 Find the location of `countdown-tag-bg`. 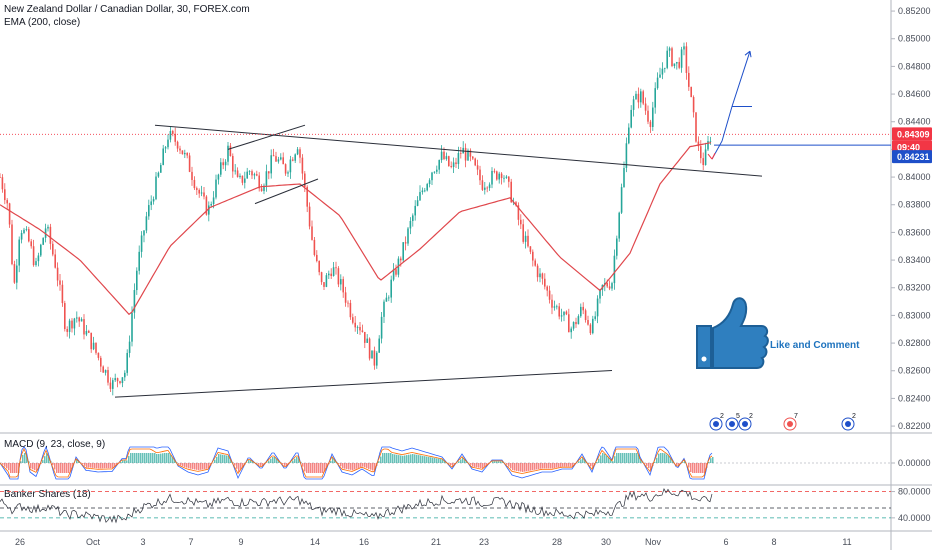

countdown-tag-bg is located at coordinates (912, 147).